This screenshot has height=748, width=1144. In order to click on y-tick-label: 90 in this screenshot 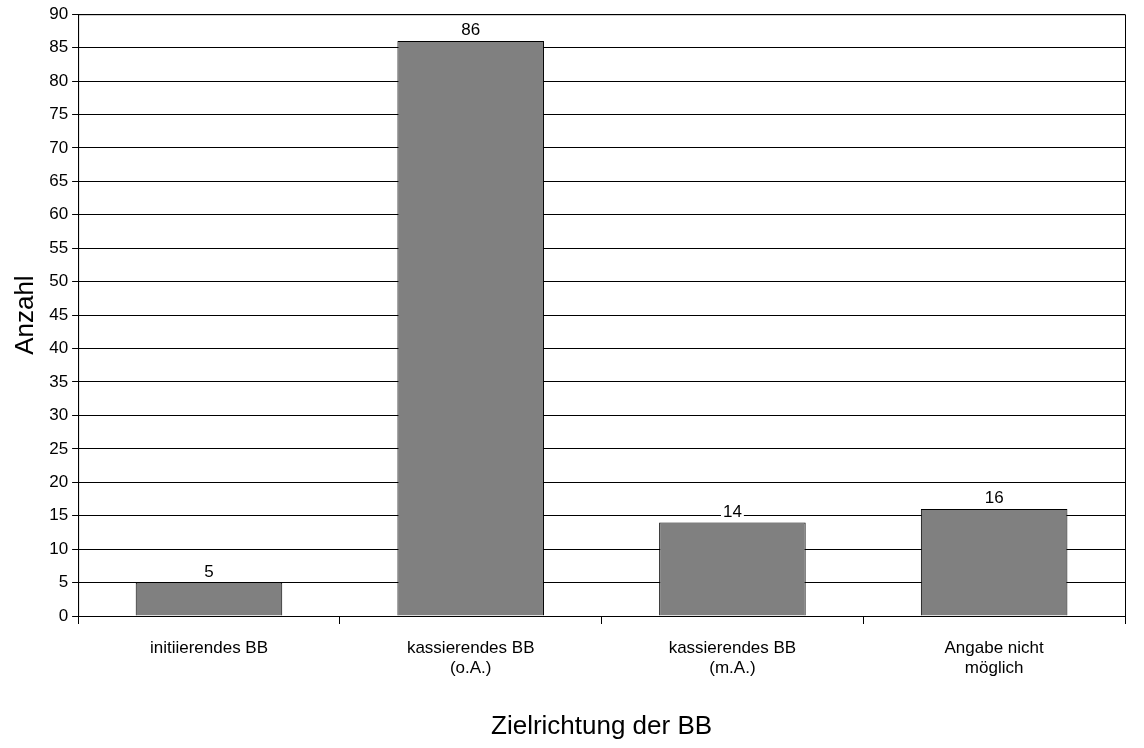, I will do `click(59, 13)`.